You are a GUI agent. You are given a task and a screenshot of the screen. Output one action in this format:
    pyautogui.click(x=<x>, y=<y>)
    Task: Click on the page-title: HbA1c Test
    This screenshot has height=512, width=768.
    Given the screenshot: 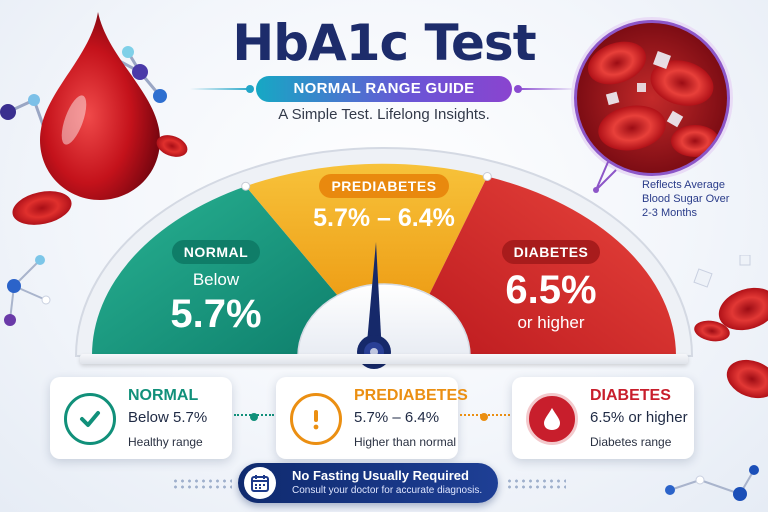 What is the action you would take?
    pyautogui.click(x=384, y=43)
    